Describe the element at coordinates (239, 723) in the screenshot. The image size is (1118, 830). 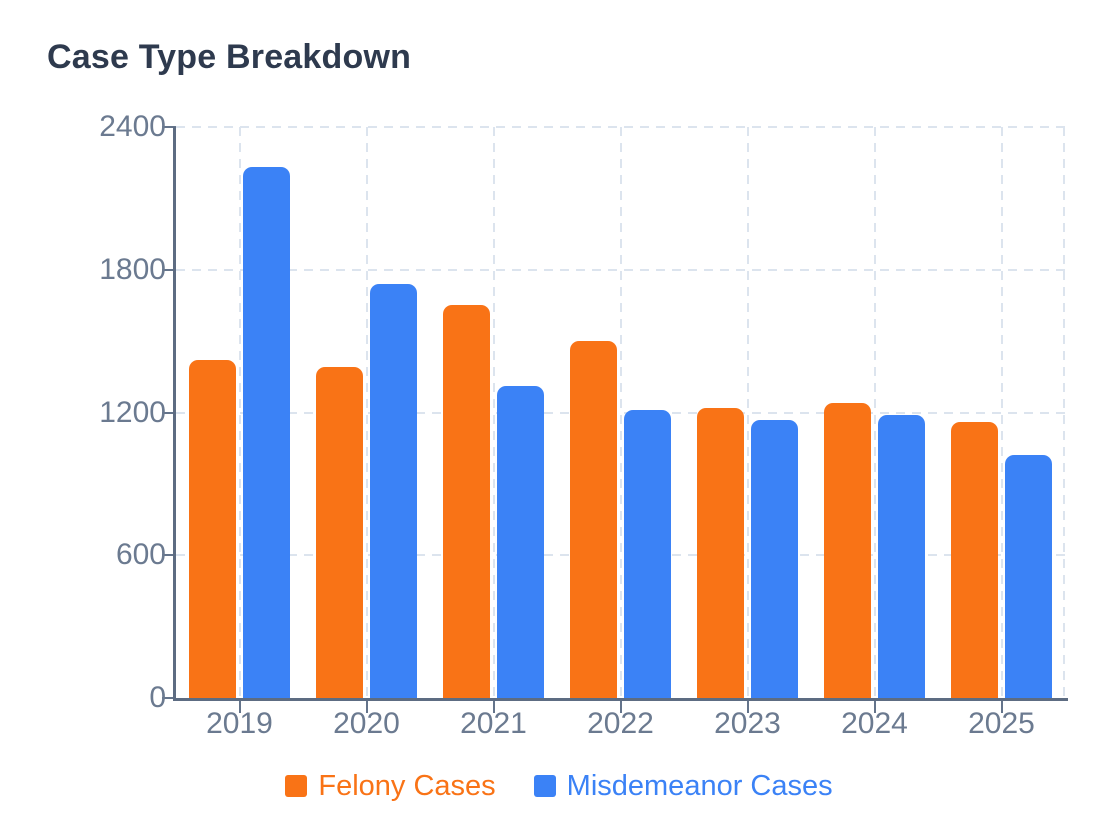
I see `x-tick-label-2019: 2019` at that location.